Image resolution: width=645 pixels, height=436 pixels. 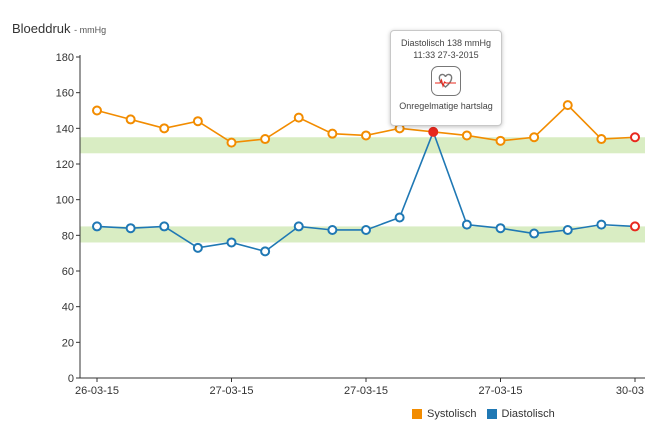 I want to click on y-tick-label: 20, so click(x=68, y=343).